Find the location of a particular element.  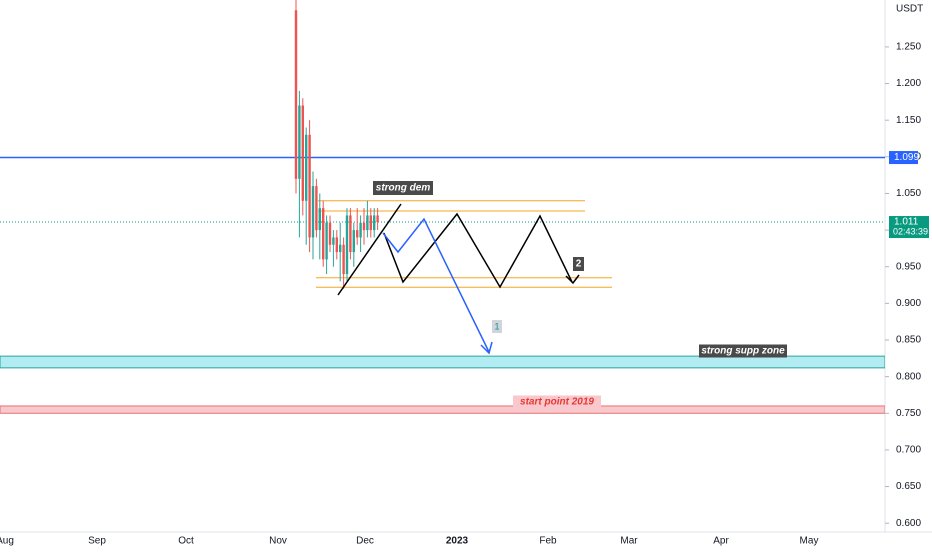

y-tick-label: 0.900 is located at coordinates (908, 303).